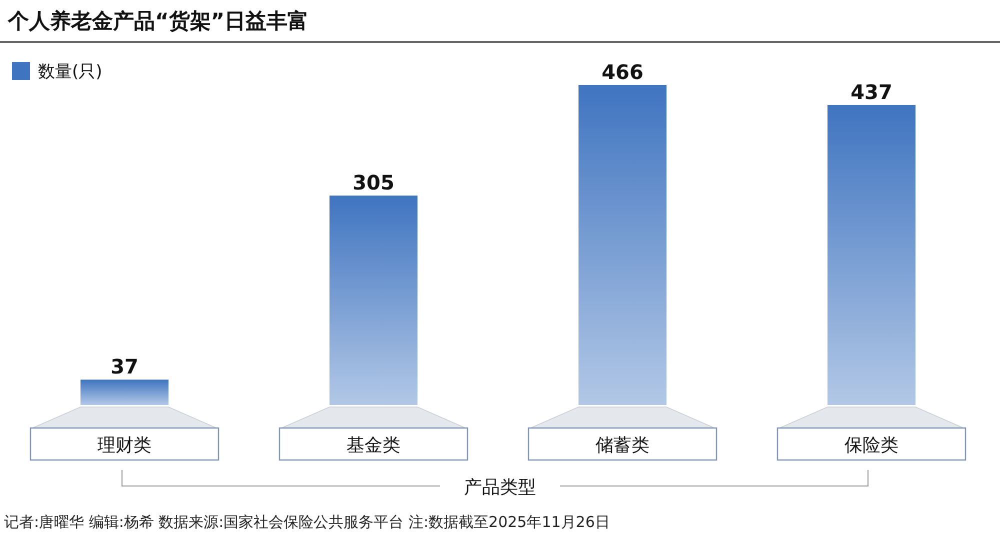 This screenshot has height=535, width=1000. What do you see at coordinates (373, 182) in the screenshot?
I see `data-label: 305` at bounding box center [373, 182].